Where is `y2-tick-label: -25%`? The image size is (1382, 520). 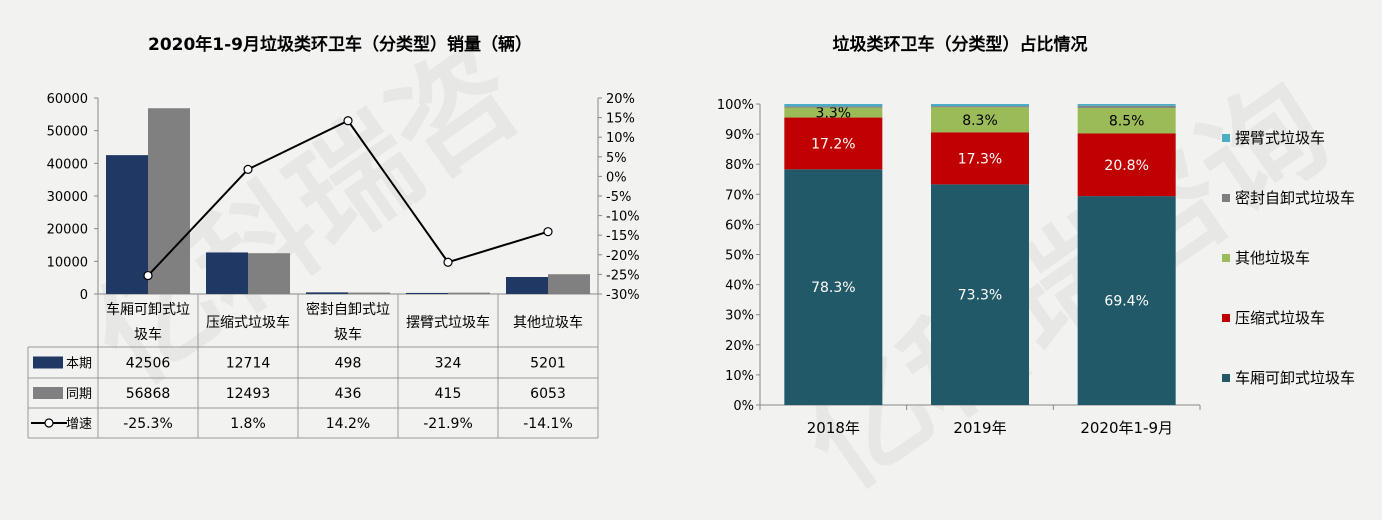
y2-tick-label: -25% is located at coordinates (623, 275).